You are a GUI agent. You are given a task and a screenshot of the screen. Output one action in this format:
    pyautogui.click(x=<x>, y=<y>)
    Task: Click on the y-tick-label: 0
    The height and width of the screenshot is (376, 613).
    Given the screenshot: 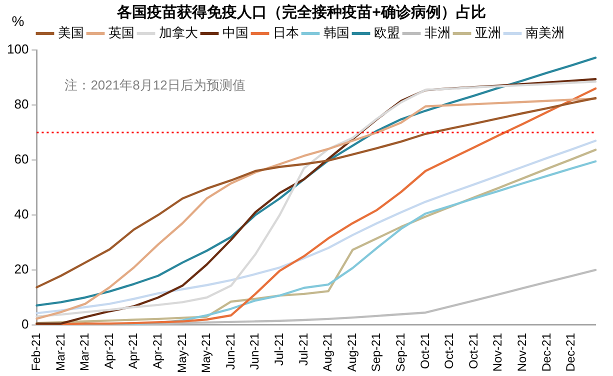 What is the action you would take?
    pyautogui.click(x=25, y=324)
    